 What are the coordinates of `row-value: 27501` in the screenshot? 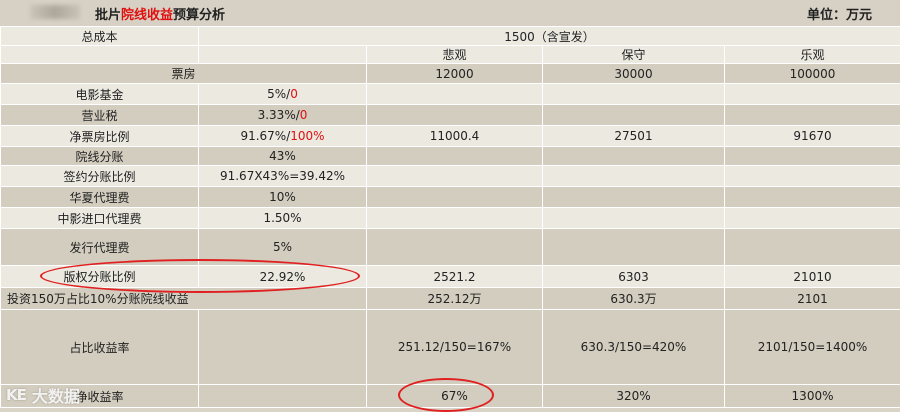 It's located at (633, 136).